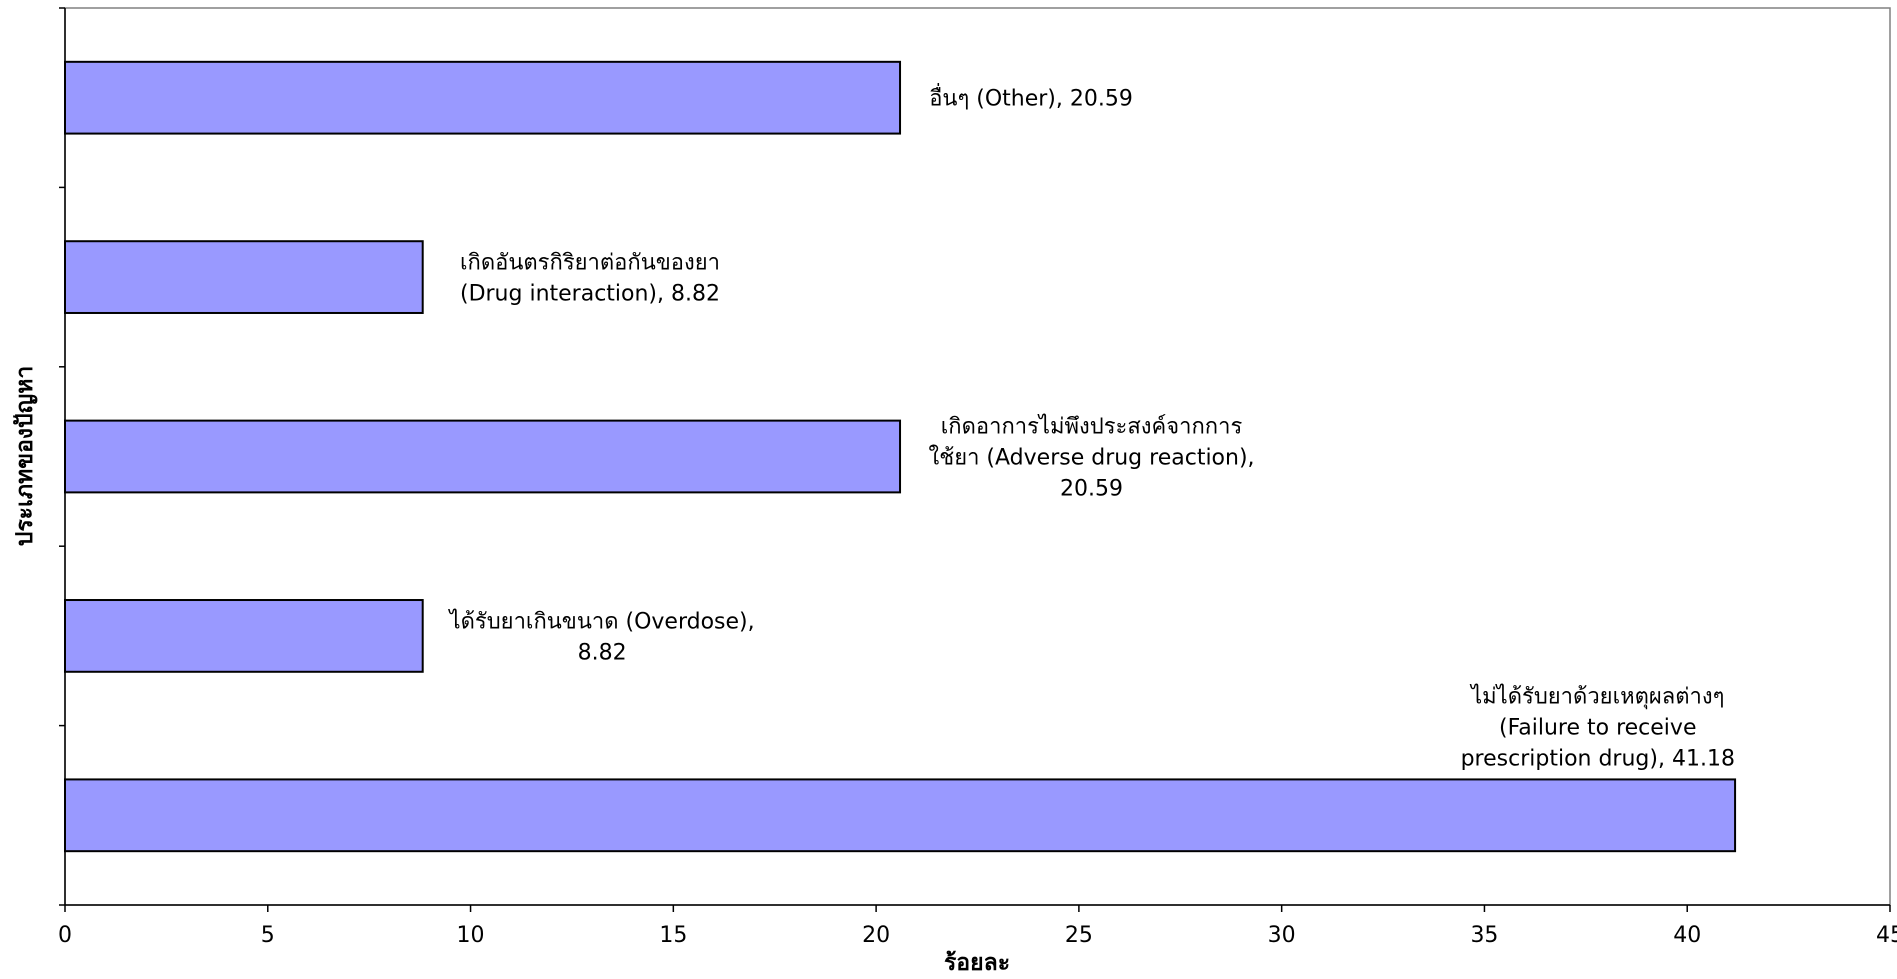 This screenshot has height=979, width=1897. I want to click on data-label-line: เกิดอาการไม่พึงประสงค์จากการ, so click(1092, 427).